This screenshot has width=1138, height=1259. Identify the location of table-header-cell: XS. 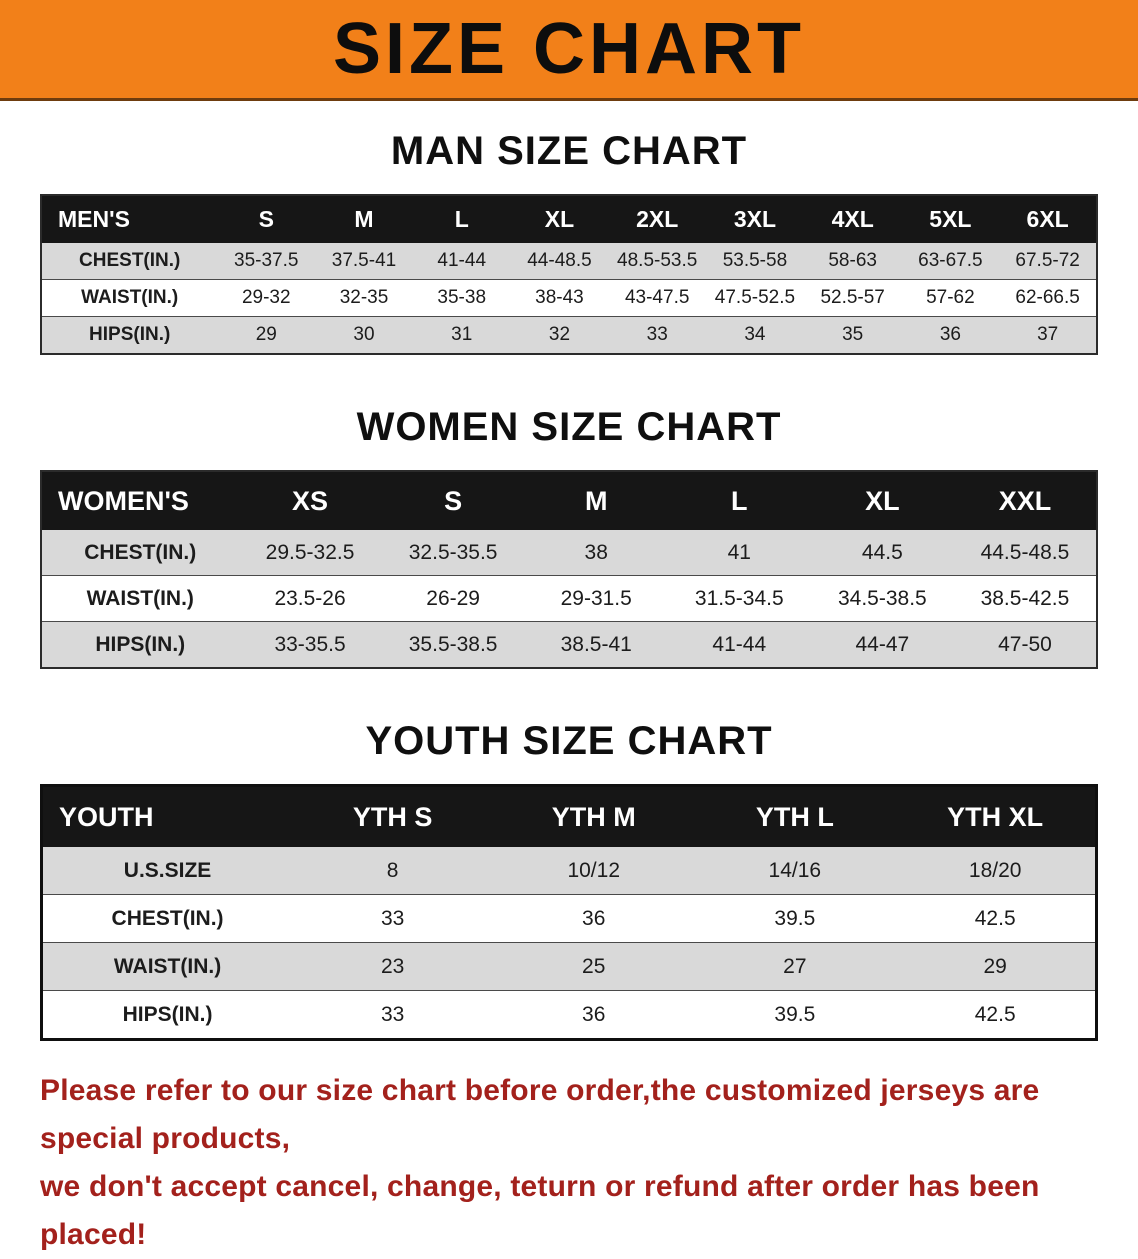
(310, 500).